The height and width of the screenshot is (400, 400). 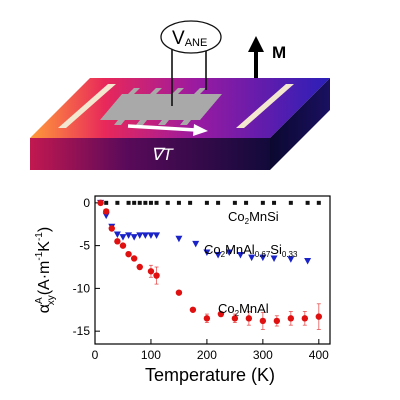 I want to click on series-label-co2mnalsi: Co2MnAl0.67Si0.33, so click(x=251, y=250).